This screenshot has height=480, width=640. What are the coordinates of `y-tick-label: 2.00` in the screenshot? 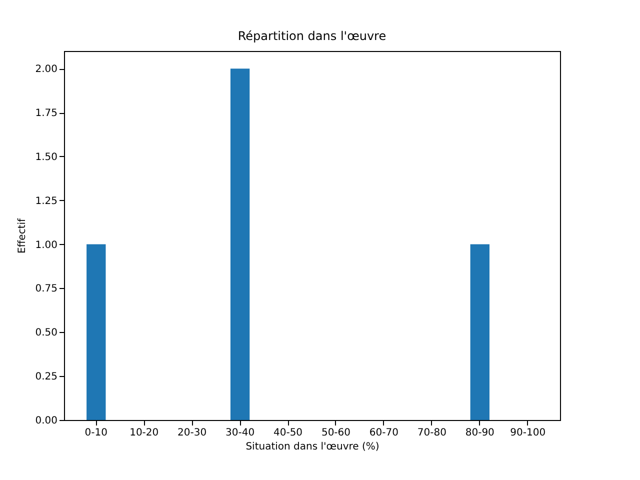 It's located at (46, 70).